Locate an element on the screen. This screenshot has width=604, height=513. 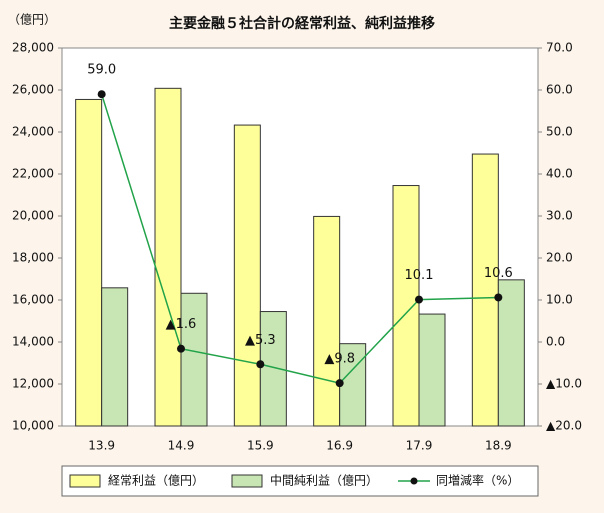
x-tick-label: 15.9 is located at coordinates (260, 446).